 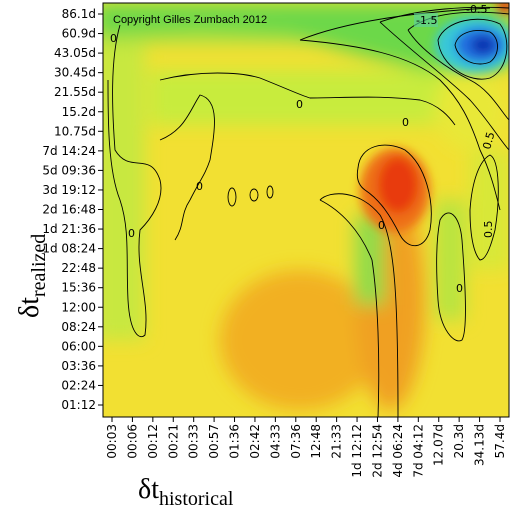 I want to click on x-axis-symbol: δt, so click(x=148, y=489).